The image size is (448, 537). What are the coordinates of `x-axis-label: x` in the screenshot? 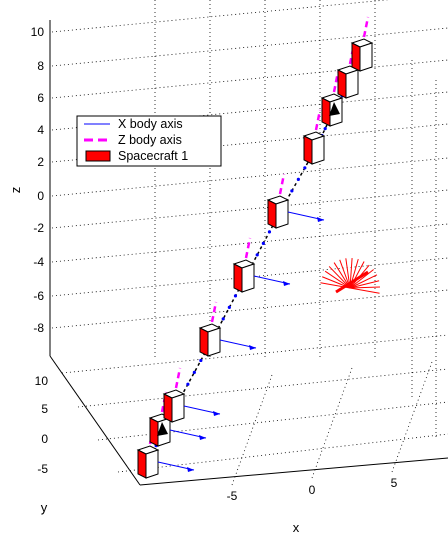 It's located at (296, 527).